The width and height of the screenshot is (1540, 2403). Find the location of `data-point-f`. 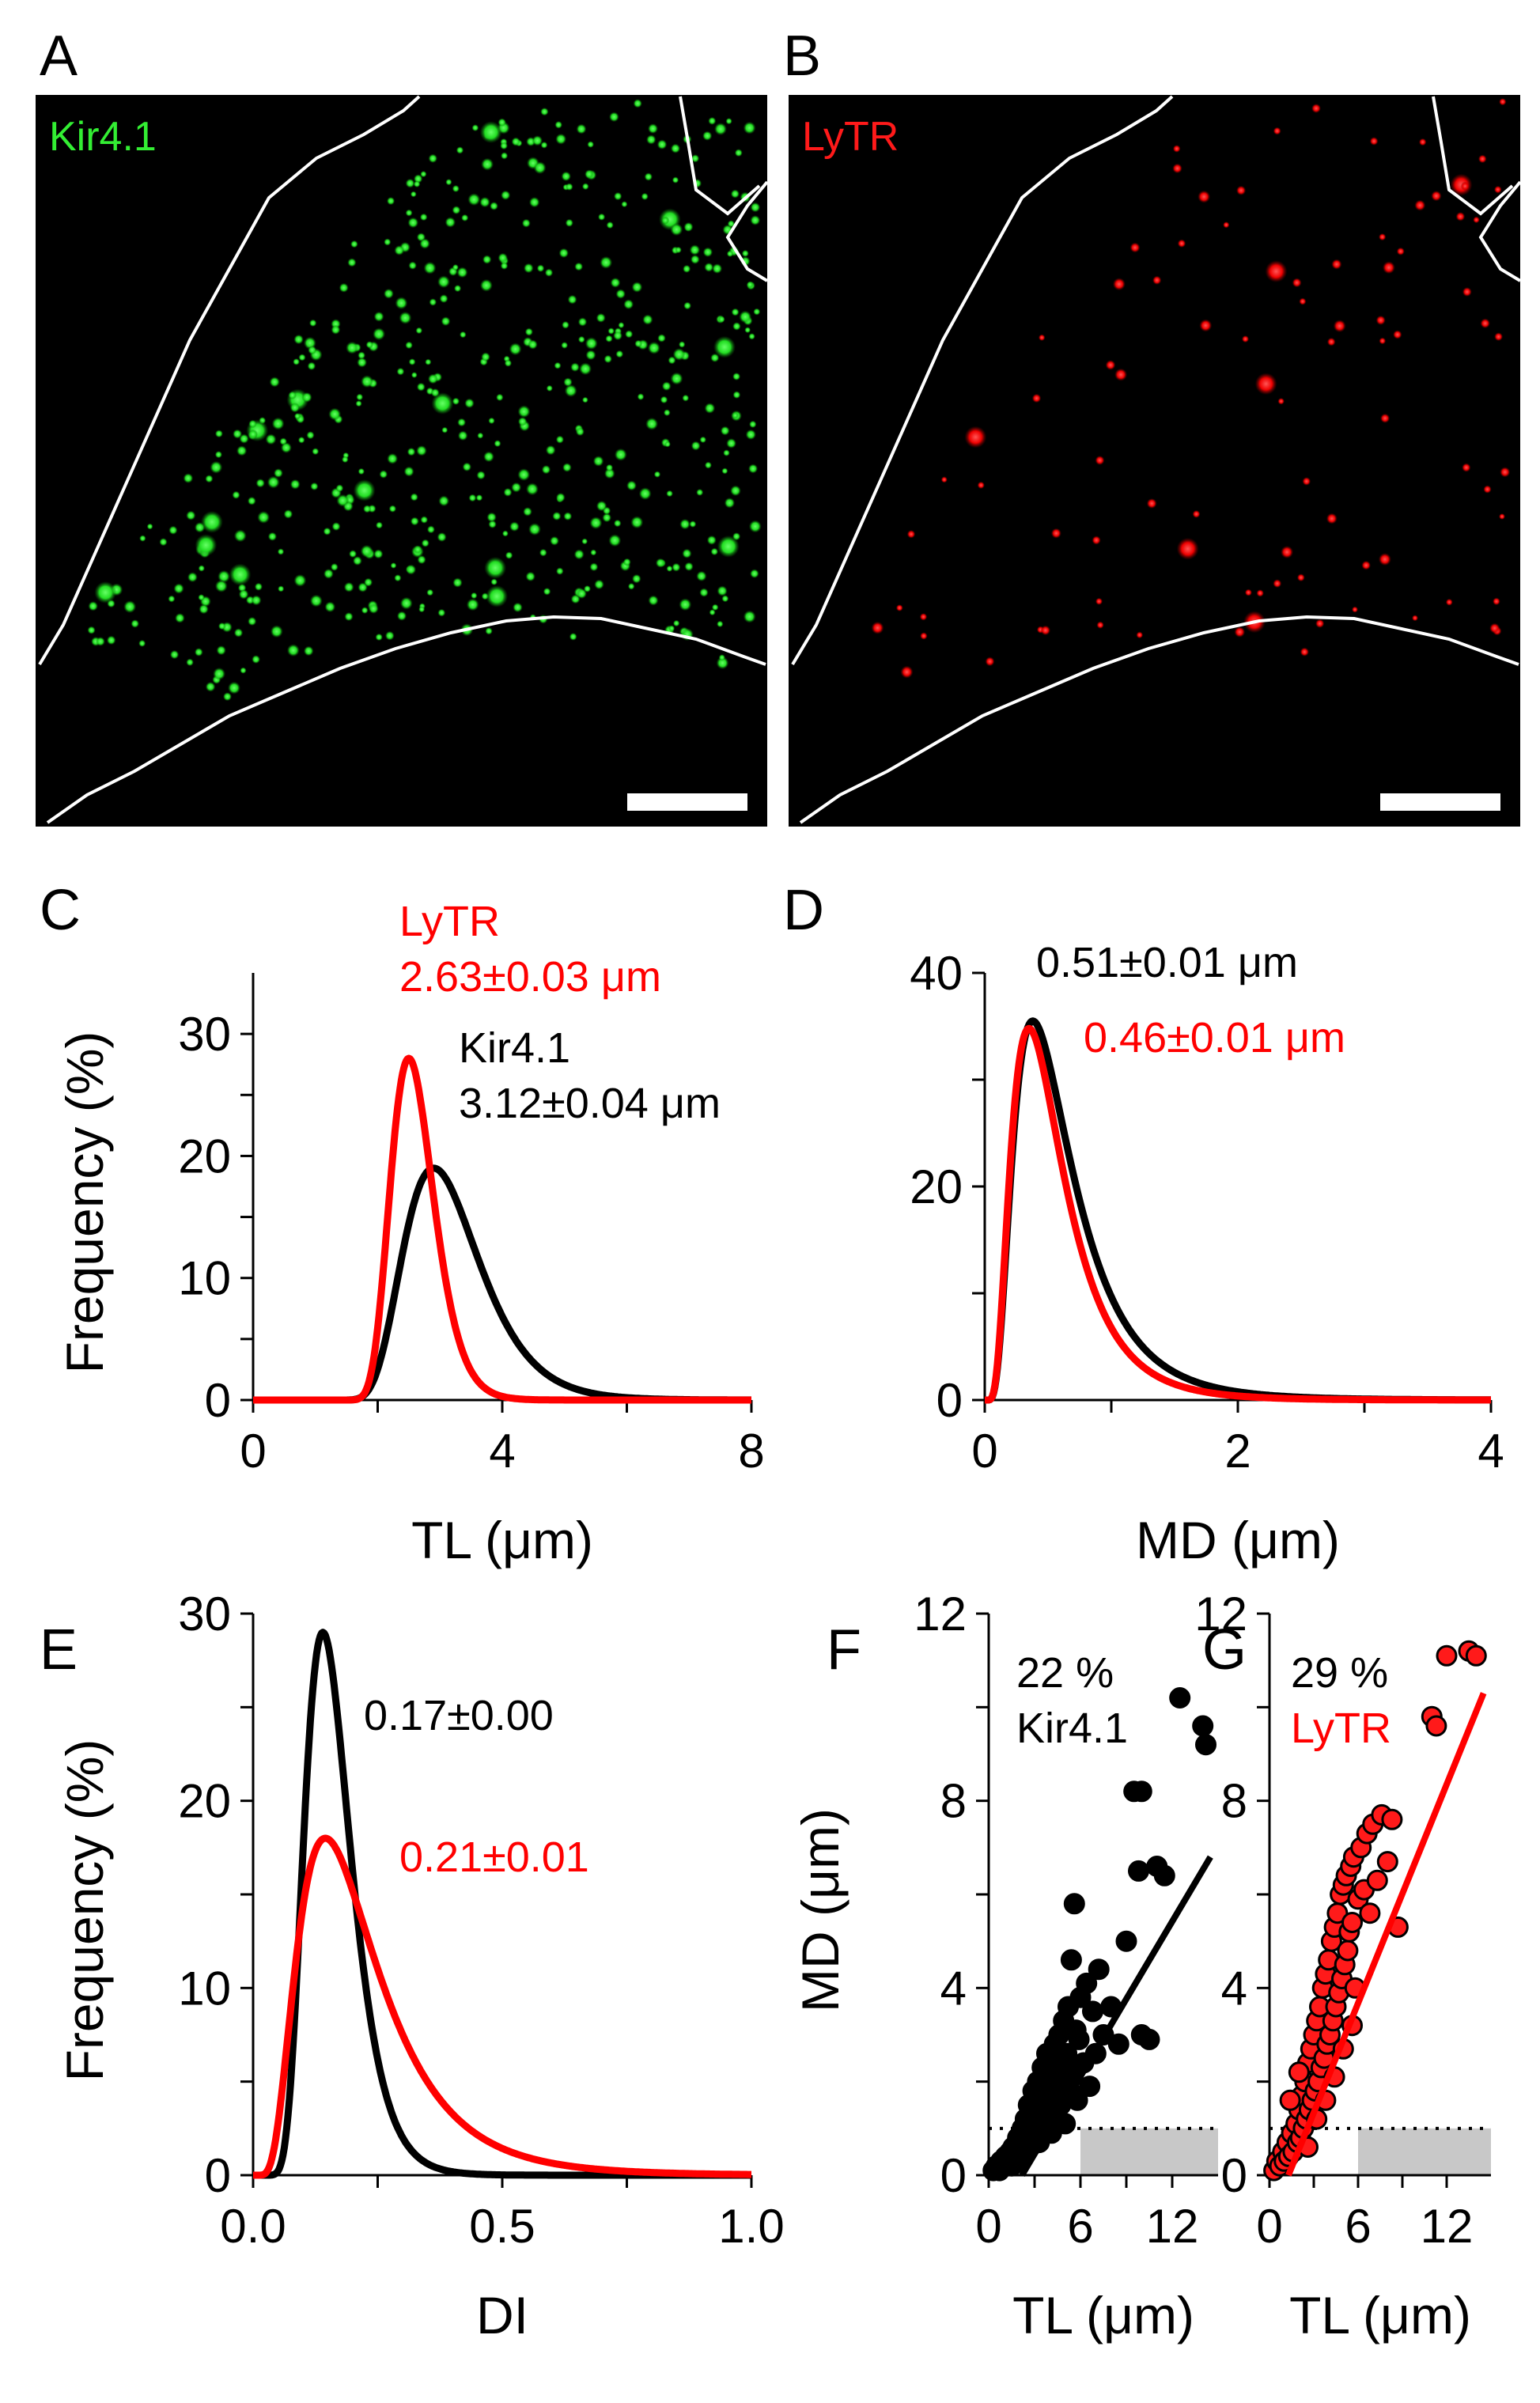

data-point-f is located at coordinates (1067, 2053).